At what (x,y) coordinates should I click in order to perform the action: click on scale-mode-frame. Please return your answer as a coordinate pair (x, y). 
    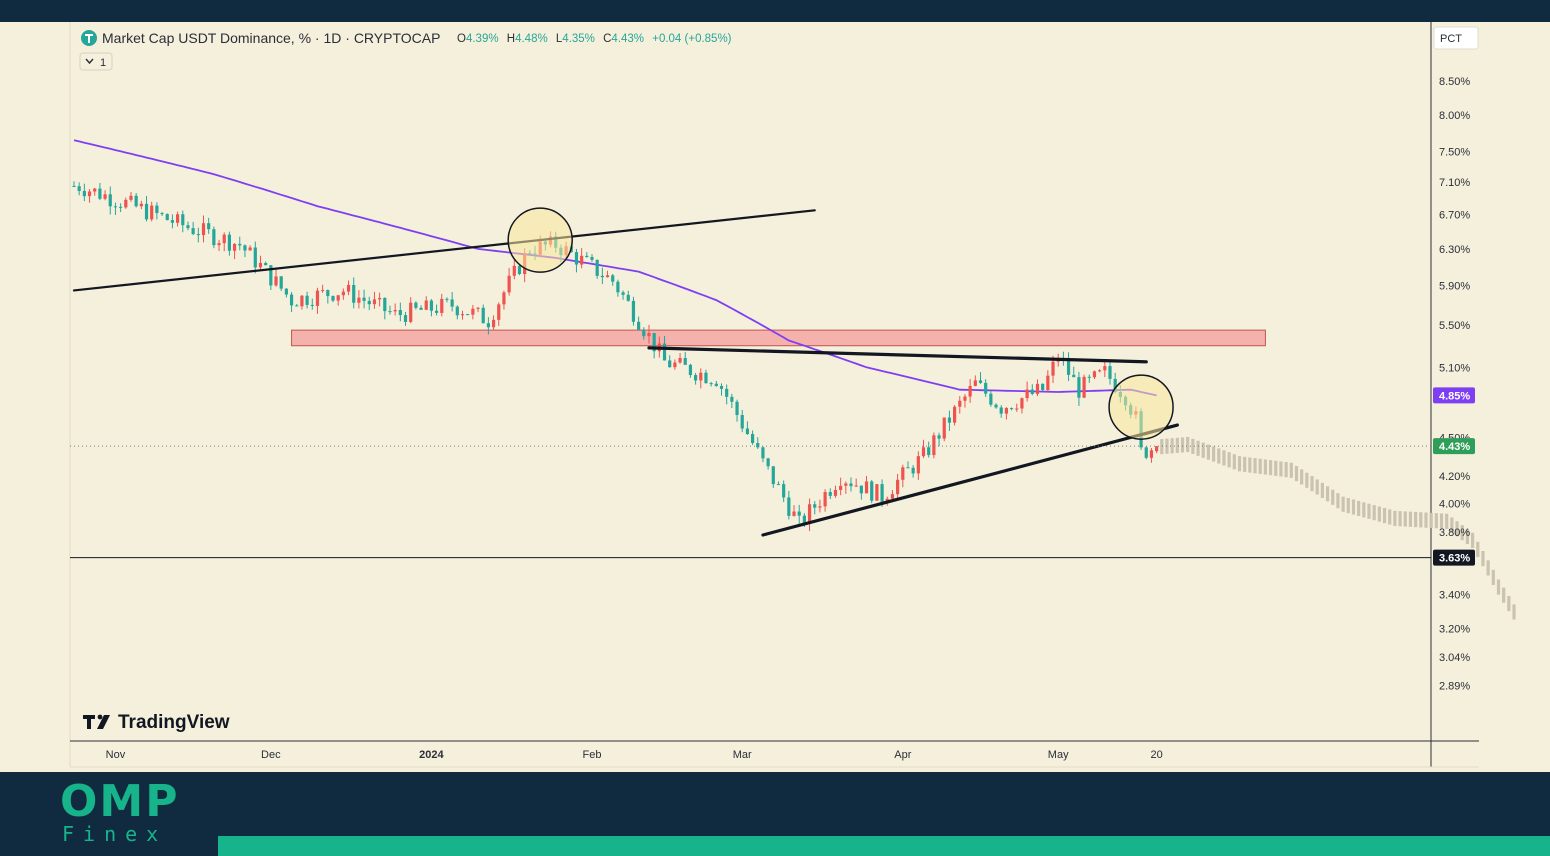
    Looking at the image, I should click on (1456, 38).